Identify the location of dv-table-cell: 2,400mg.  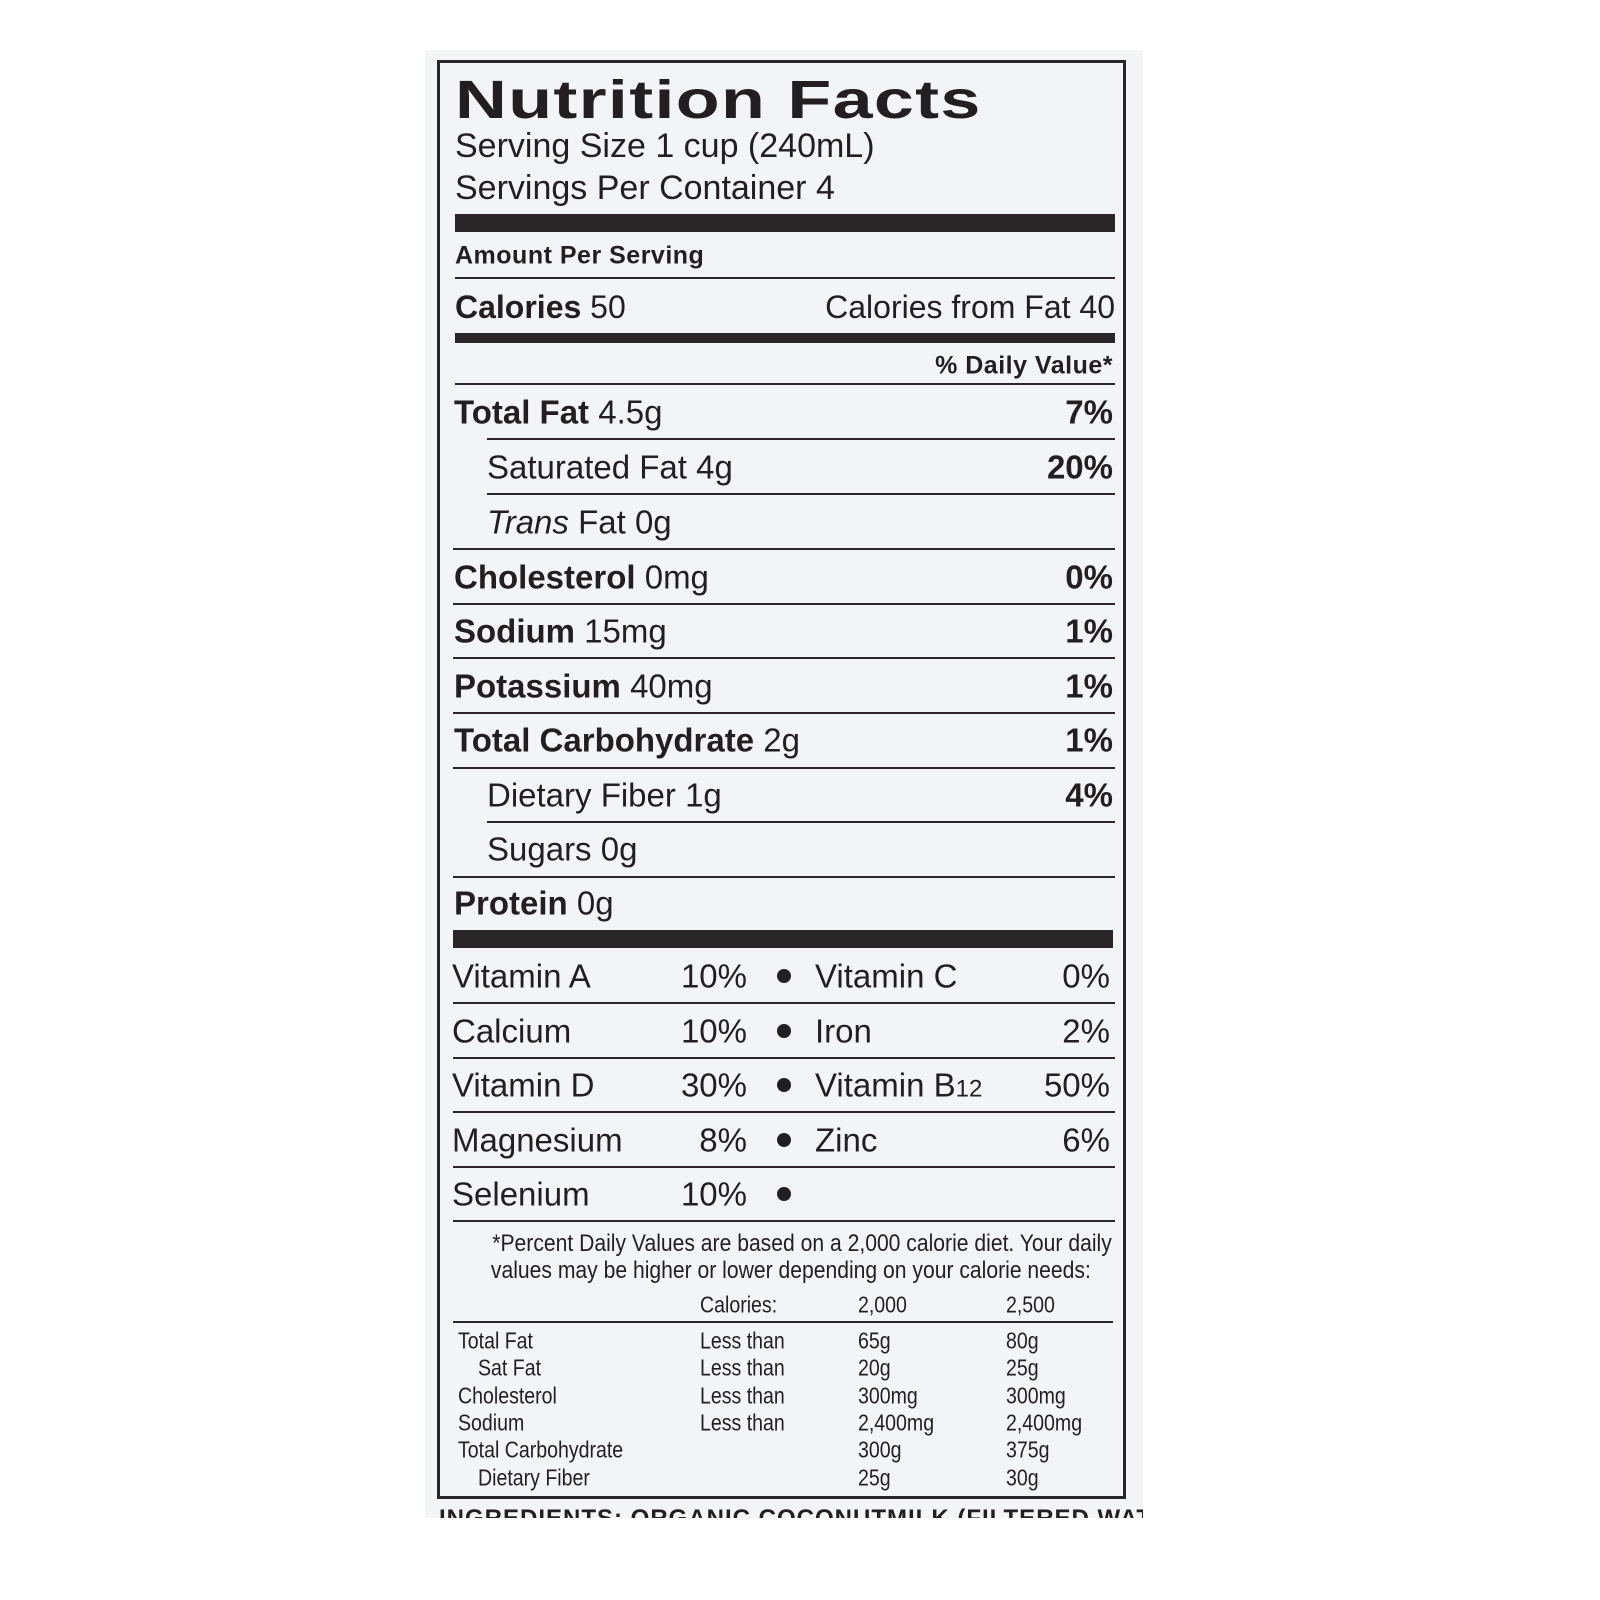
(1044, 1422).